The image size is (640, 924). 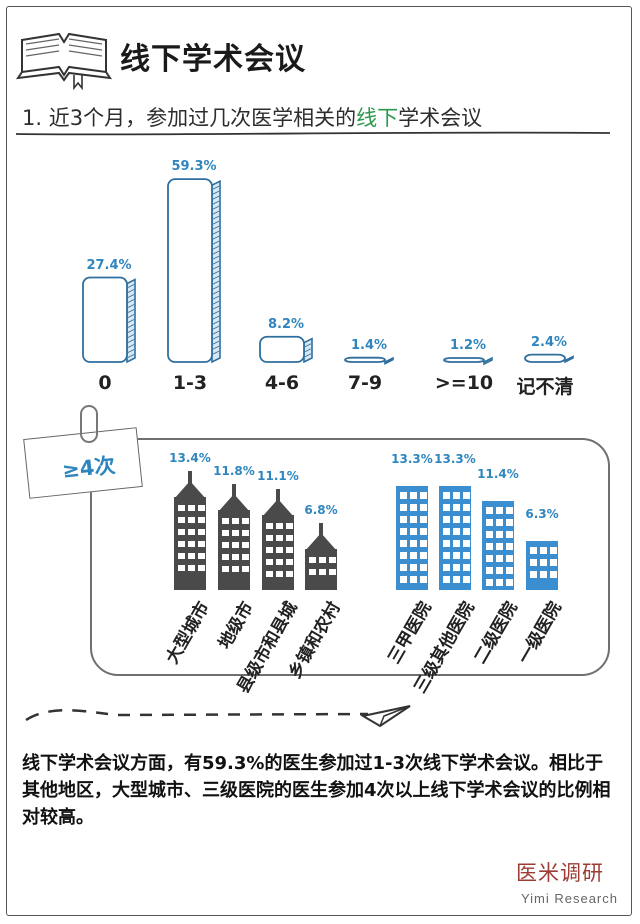 What do you see at coordinates (89, 424) in the screenshot?
I see `paperclip-icon` at bounding box center [89, 424].